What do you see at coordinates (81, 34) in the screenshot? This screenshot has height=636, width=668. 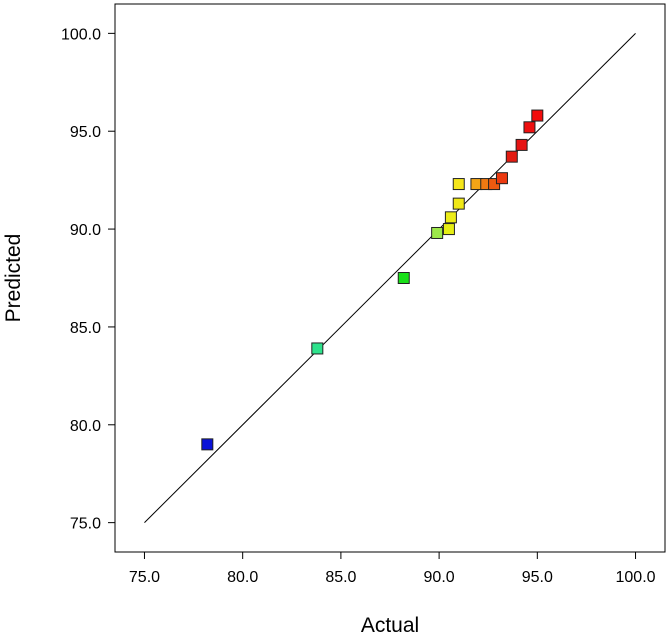 I see `y-tick-label: 100.0` at bounding box center [81, 34].